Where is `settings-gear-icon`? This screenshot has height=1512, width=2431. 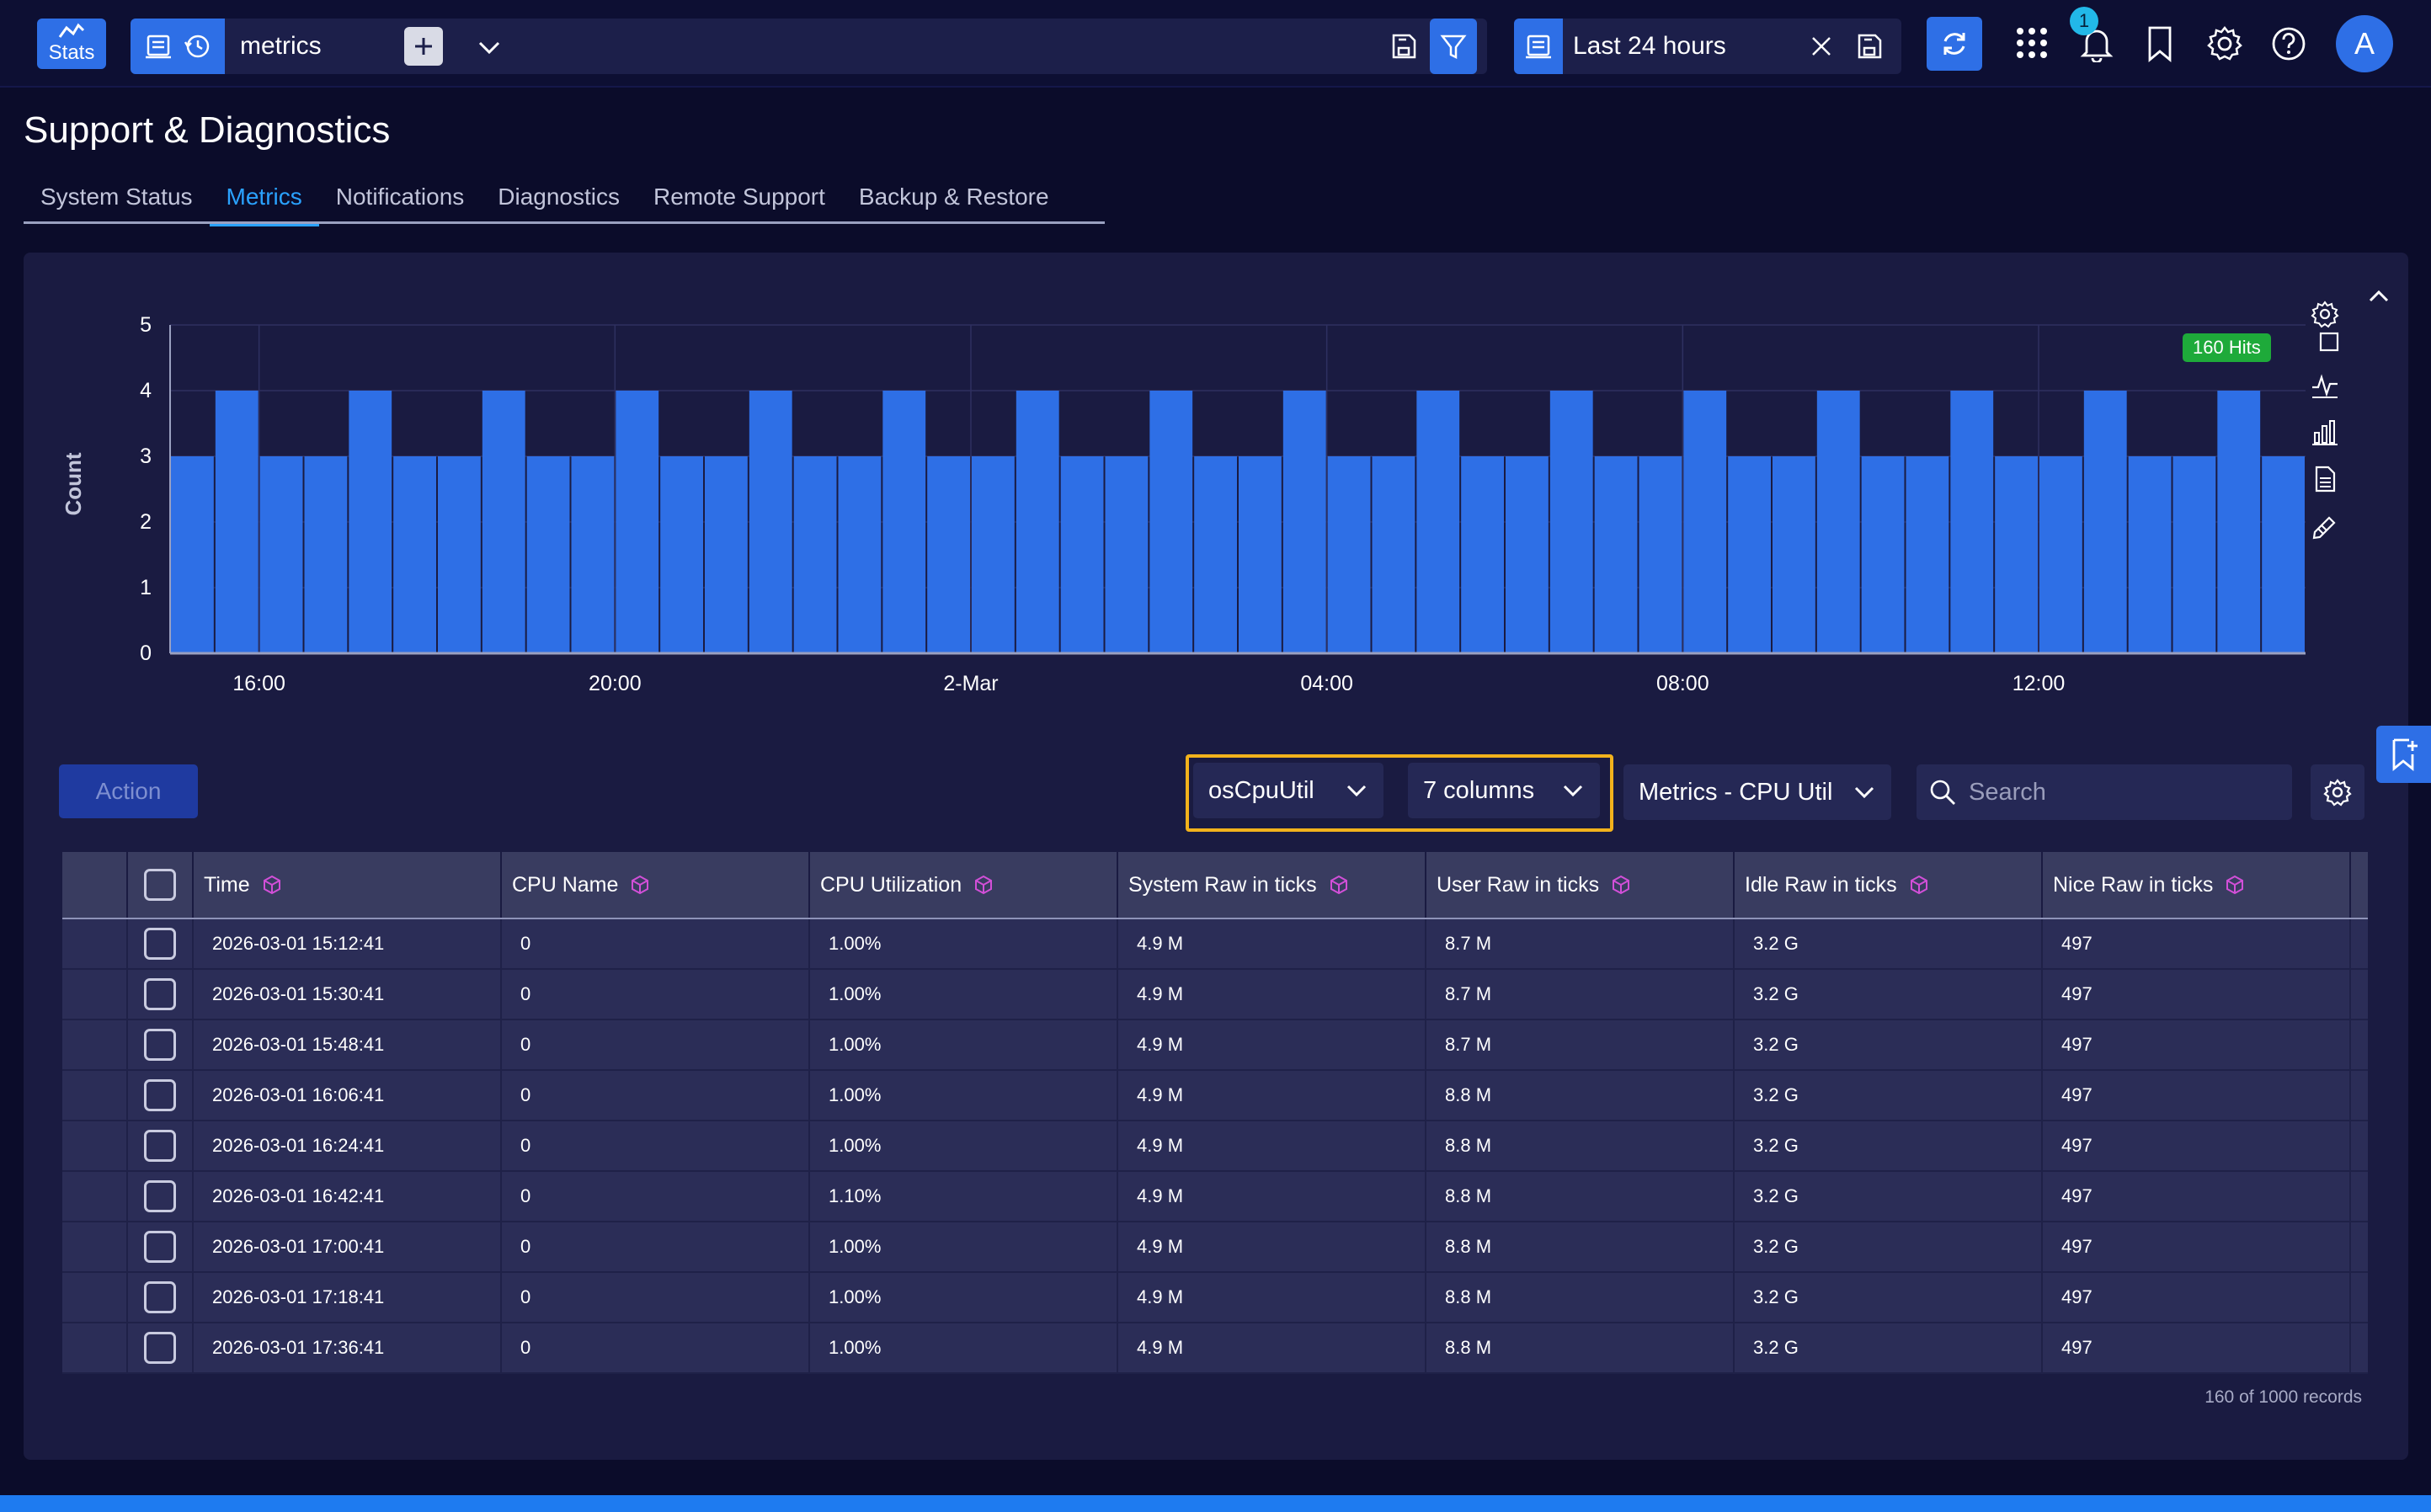
settings-gear-icon is located at coordinates (2225, 44).